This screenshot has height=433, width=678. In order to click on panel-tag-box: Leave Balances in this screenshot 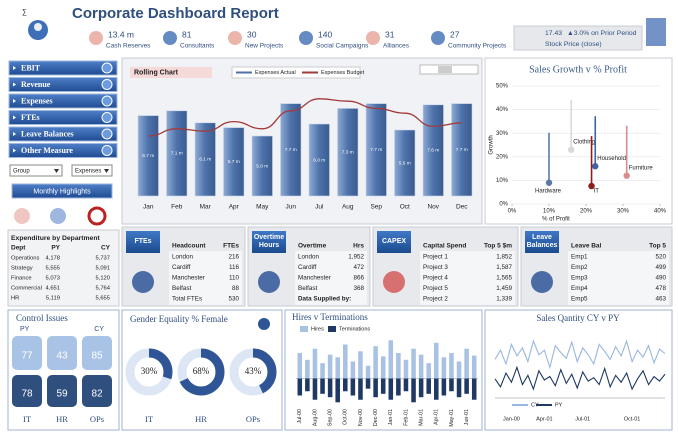, I will do `click(542, 242)`.